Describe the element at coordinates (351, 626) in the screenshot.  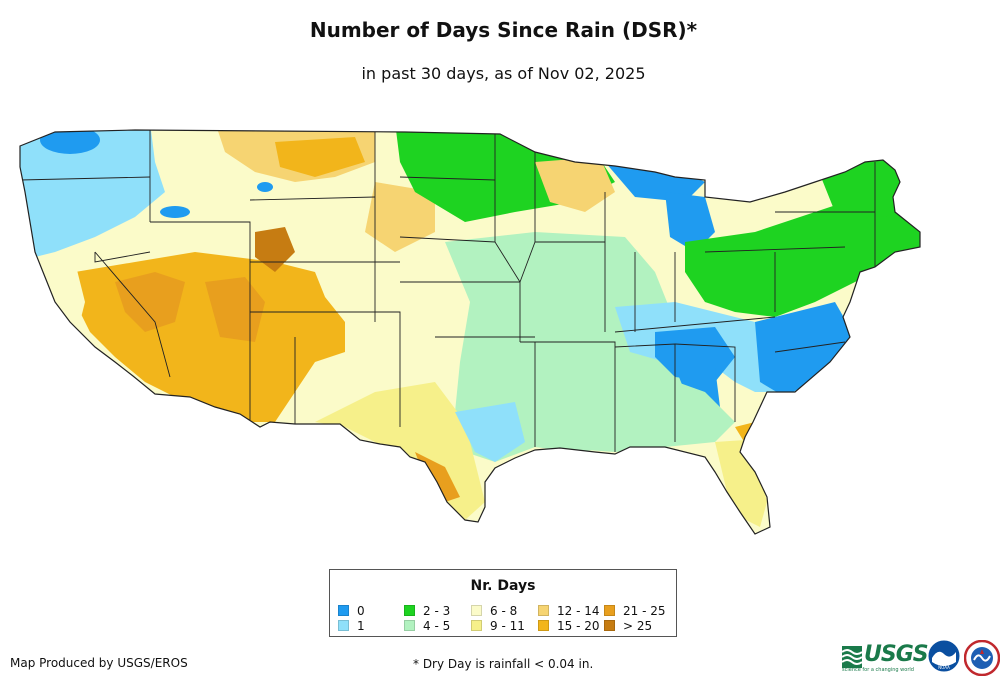
I see `legend-item-1: 1` at that location.